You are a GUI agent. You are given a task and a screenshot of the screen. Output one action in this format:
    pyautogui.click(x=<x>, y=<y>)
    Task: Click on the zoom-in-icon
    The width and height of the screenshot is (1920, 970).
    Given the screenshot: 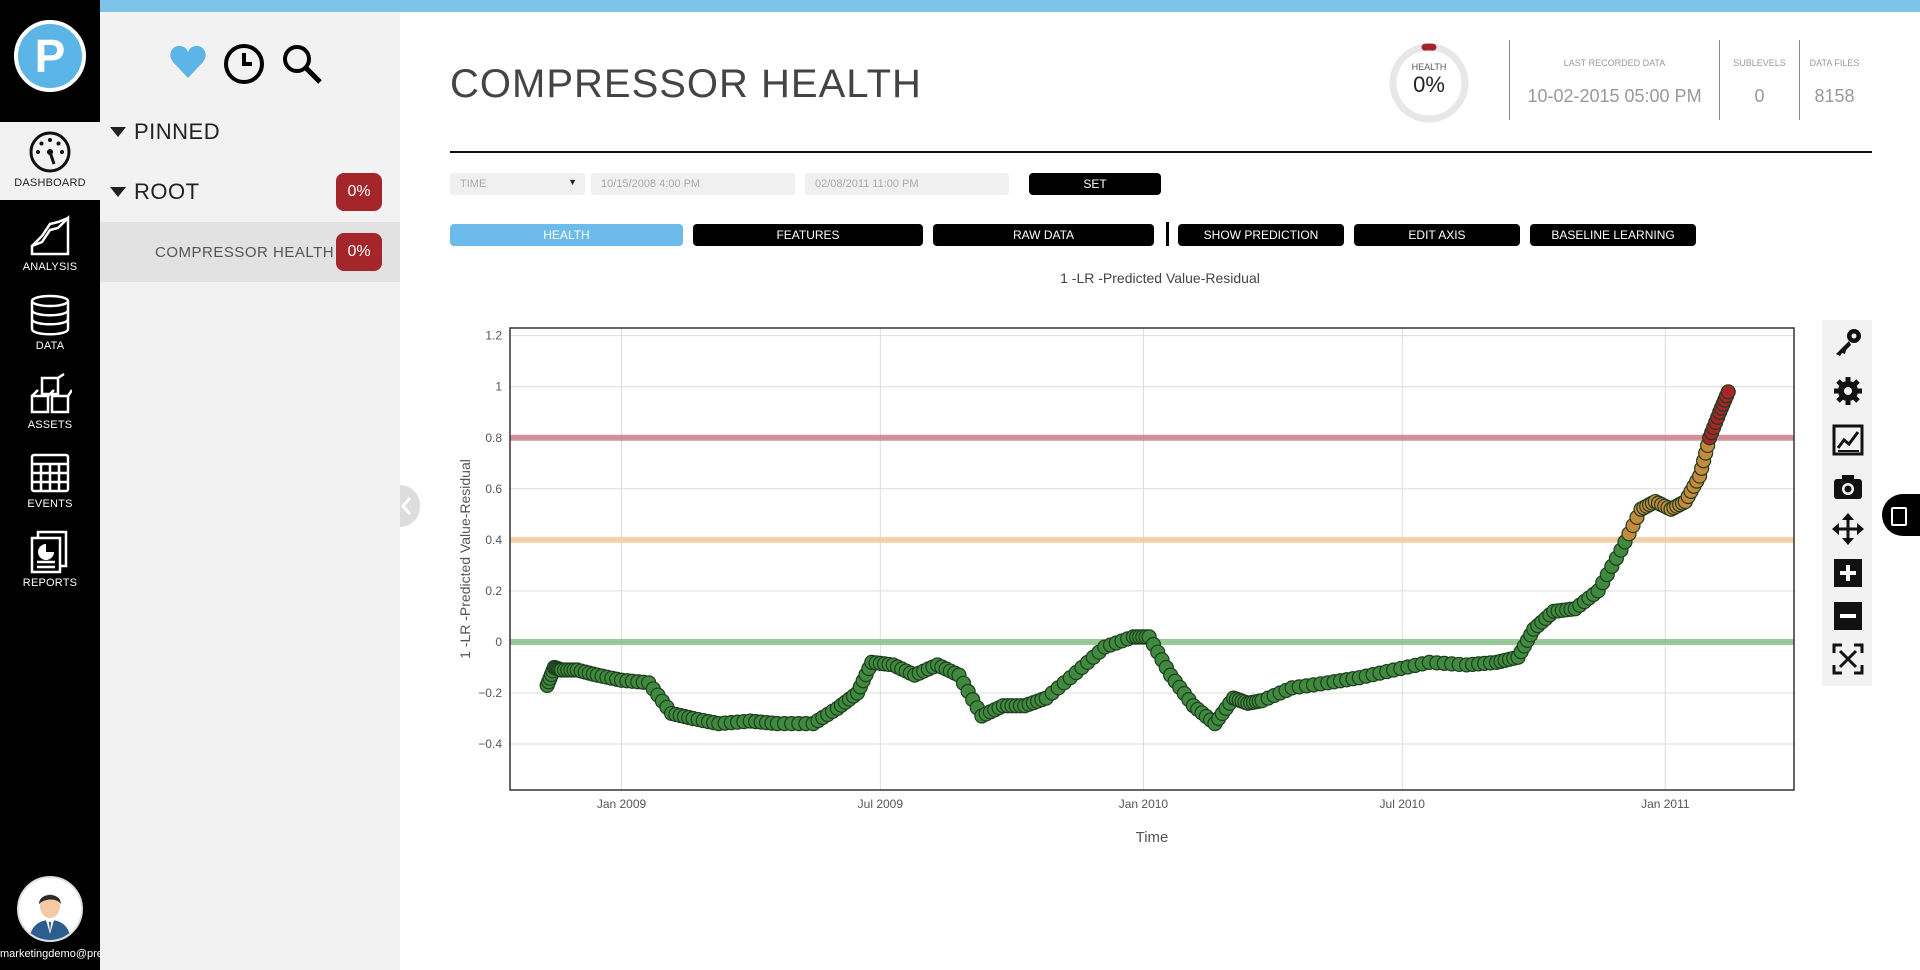 What is the action you would take?
    pyautogui.click(x=1848, y=573)
    